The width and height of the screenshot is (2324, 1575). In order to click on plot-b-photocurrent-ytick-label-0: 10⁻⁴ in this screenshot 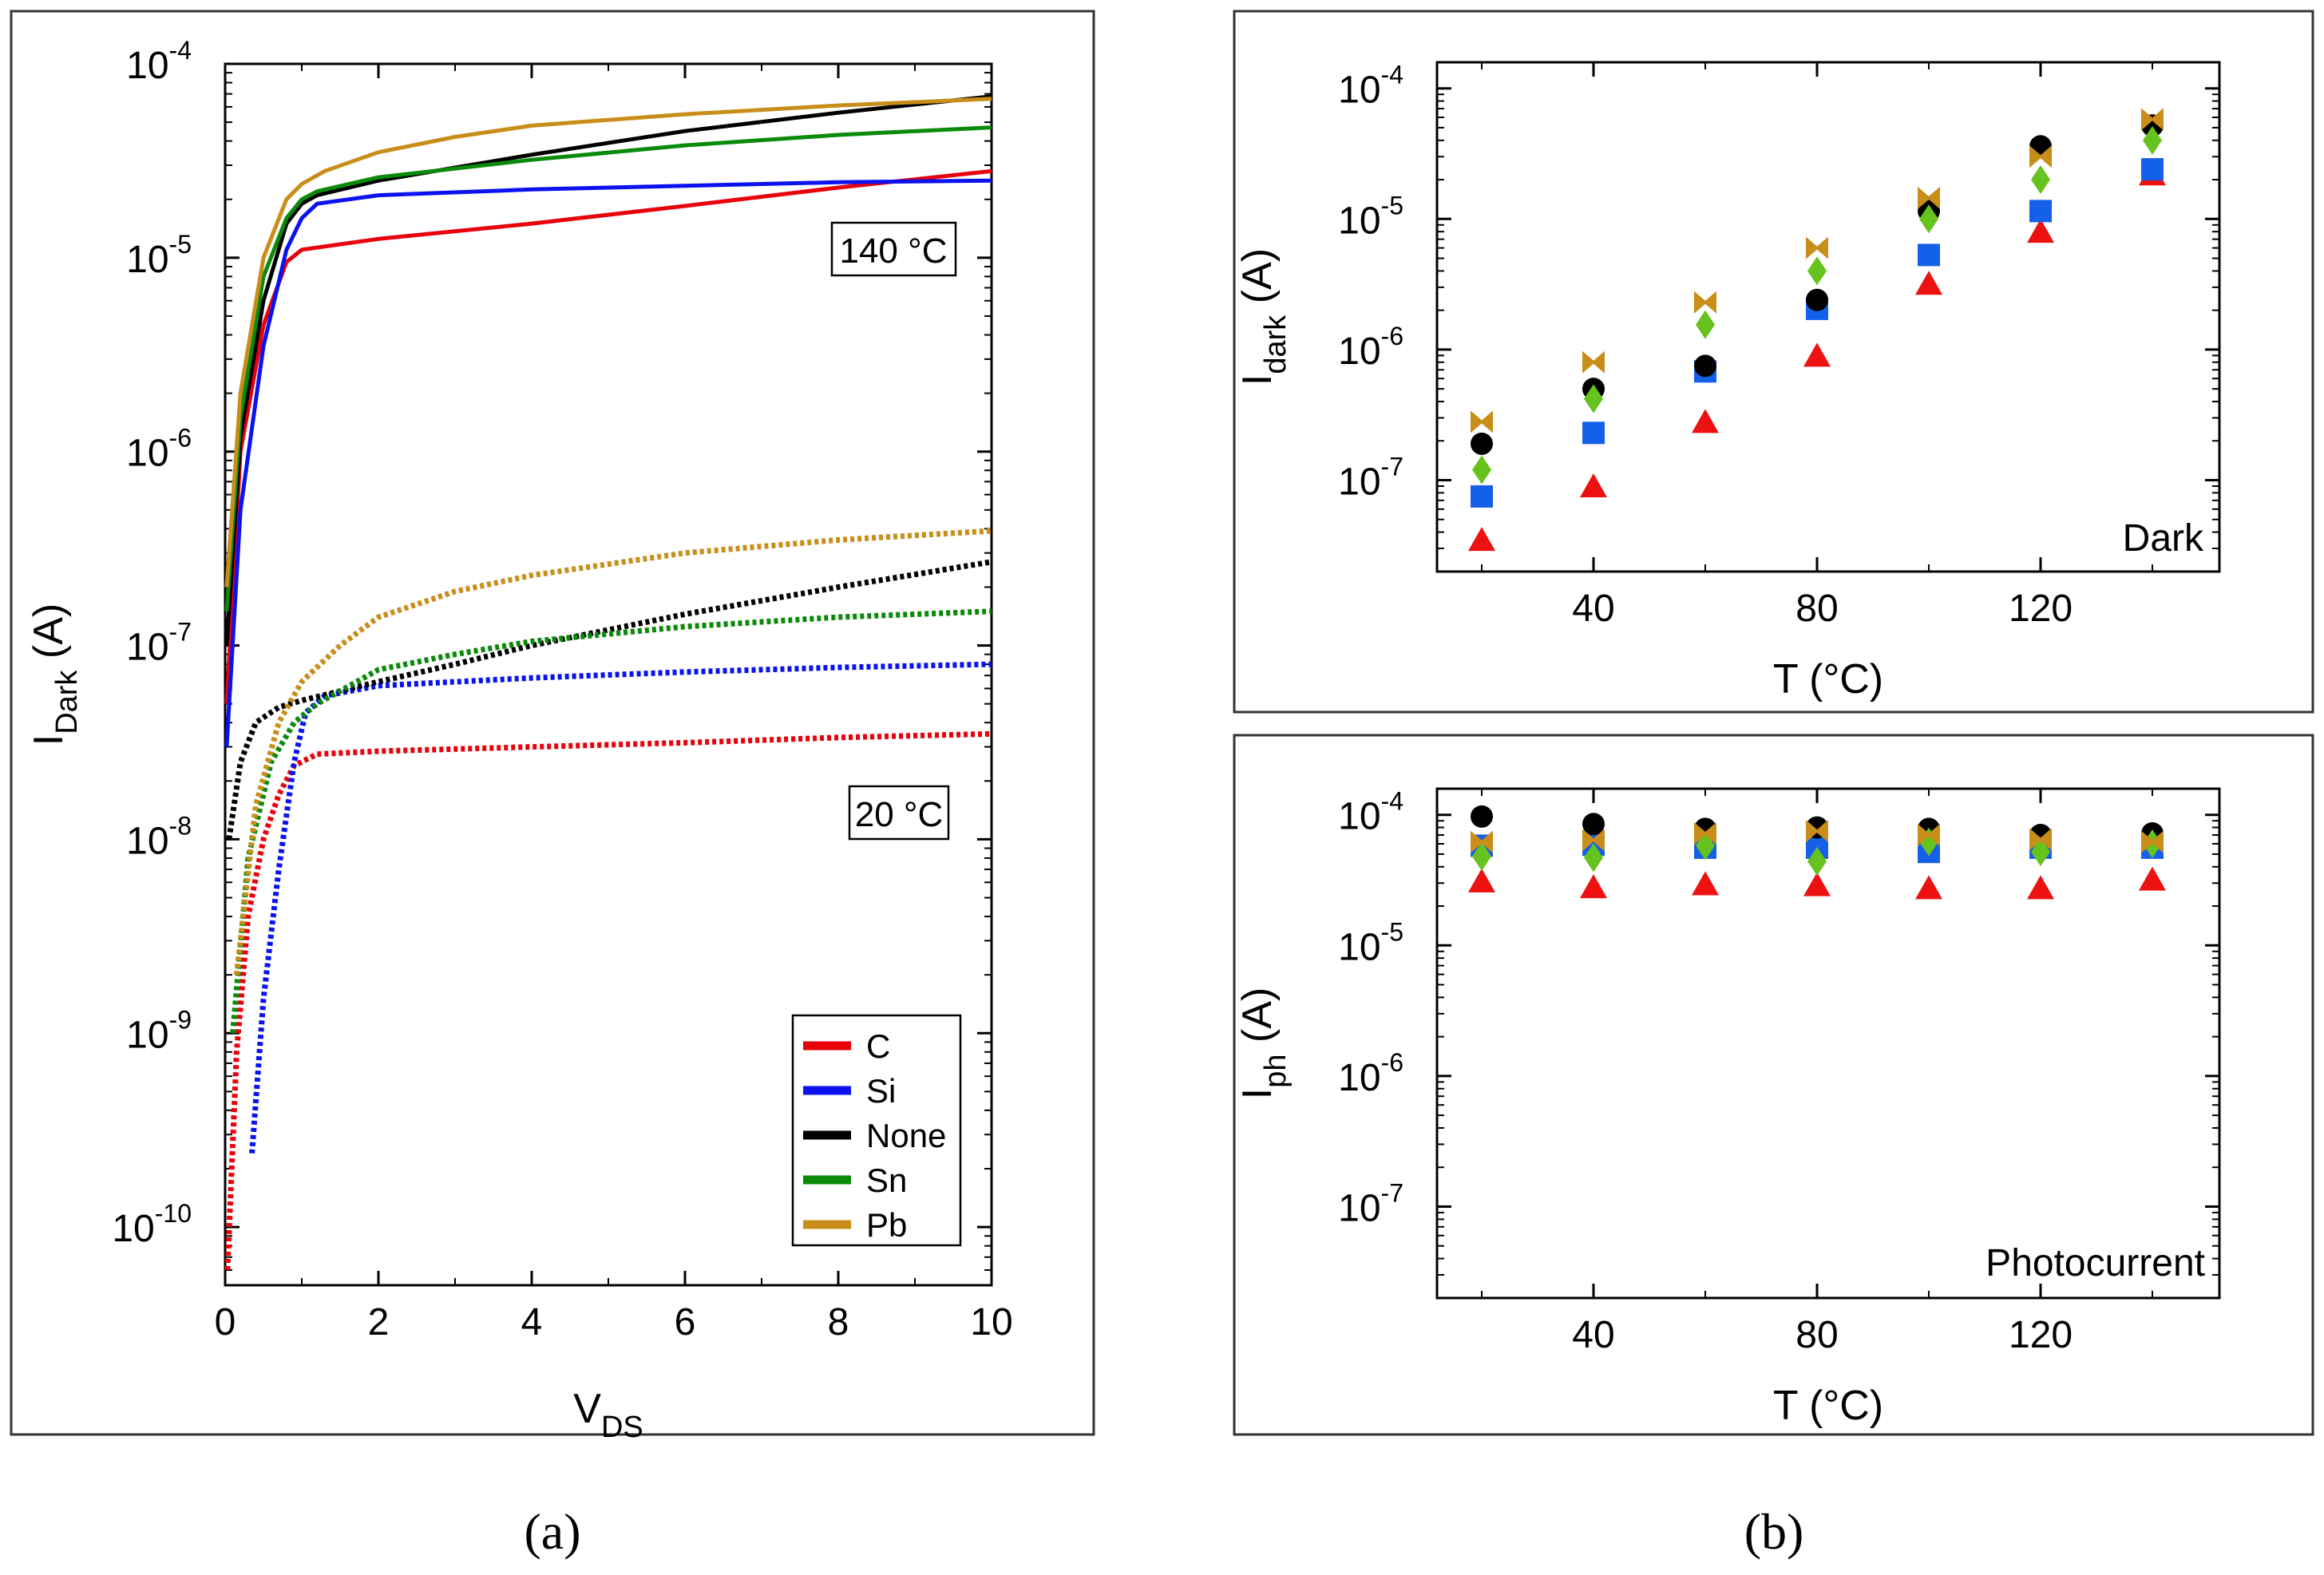, I will do `click(1371, 812)`.